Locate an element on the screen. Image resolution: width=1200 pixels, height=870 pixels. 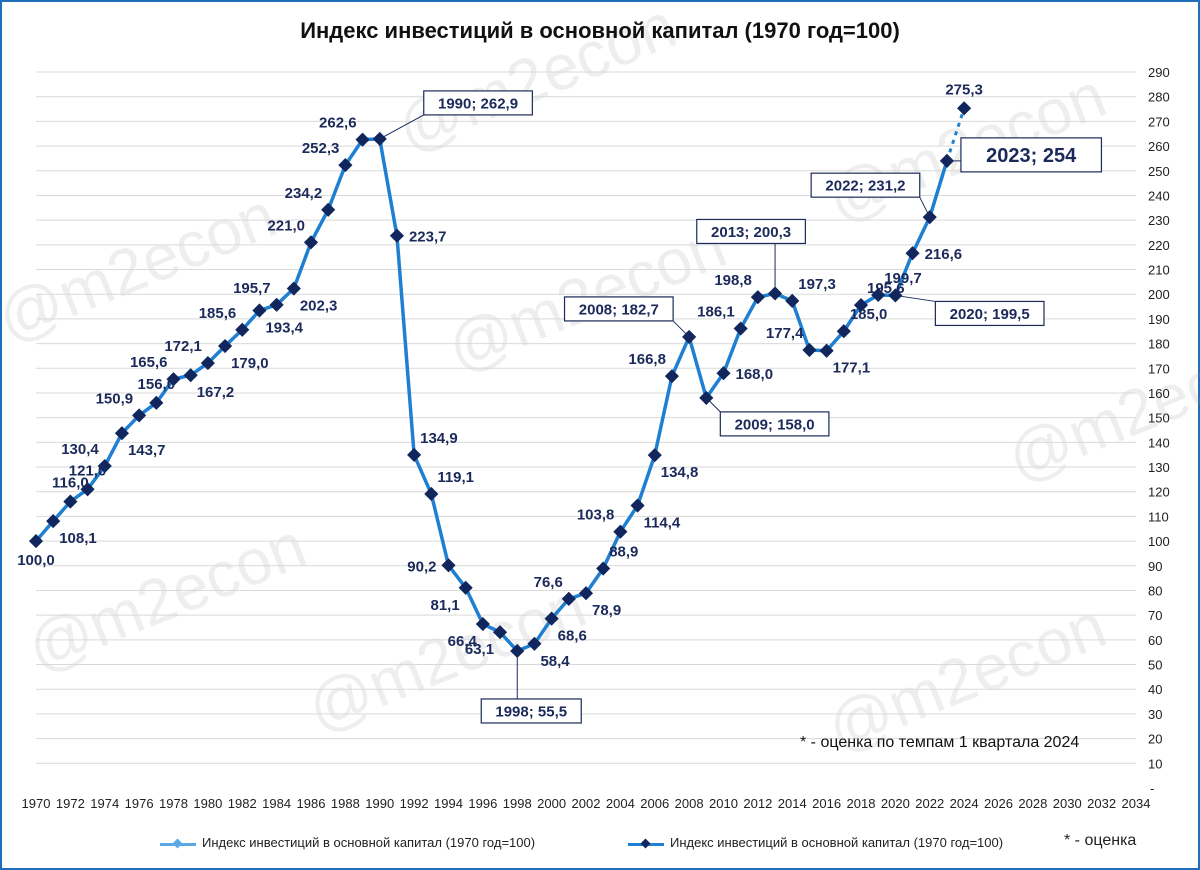
data-label: 234,2 is located at coordinates (304, 193).